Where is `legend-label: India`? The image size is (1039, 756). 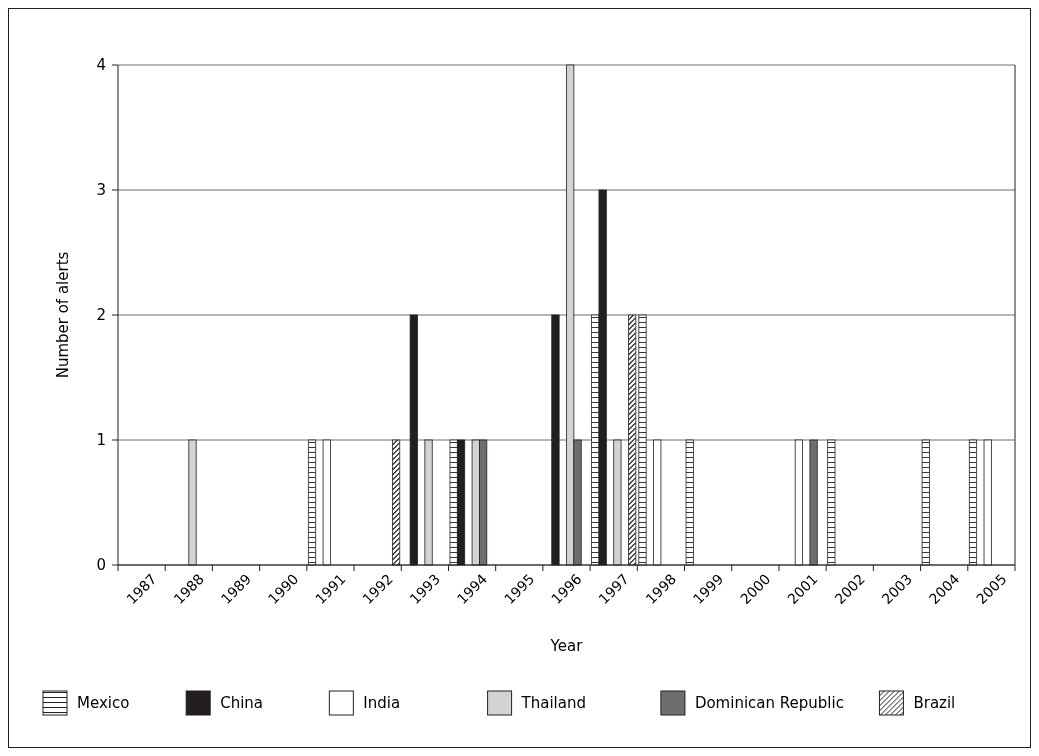 legend-label: India is located at coordinates (382, 703).